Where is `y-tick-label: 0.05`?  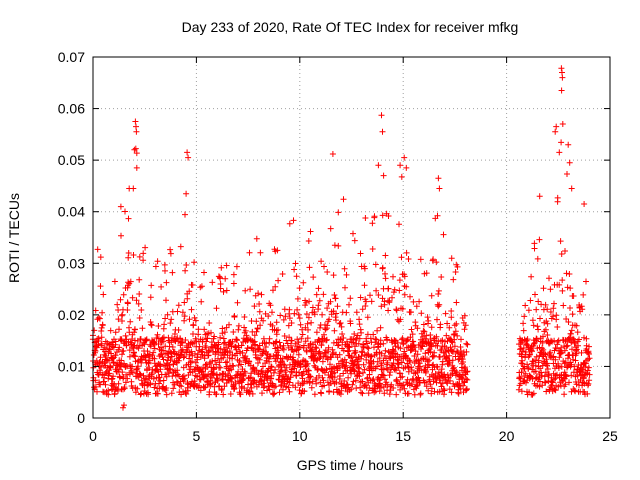
y-tick-label: 0.05 is located at coordinates (71, 160).